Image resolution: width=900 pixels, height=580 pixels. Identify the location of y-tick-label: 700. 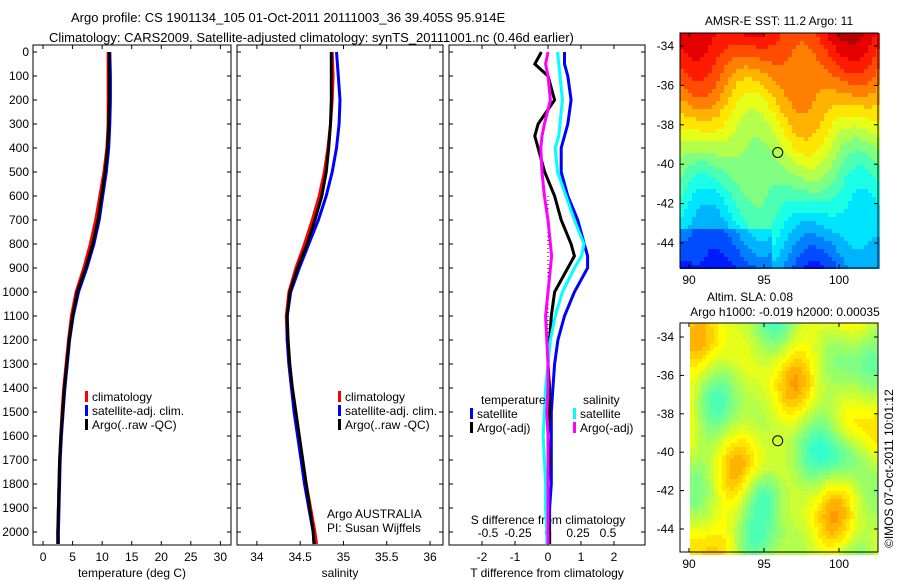
(19, 220).